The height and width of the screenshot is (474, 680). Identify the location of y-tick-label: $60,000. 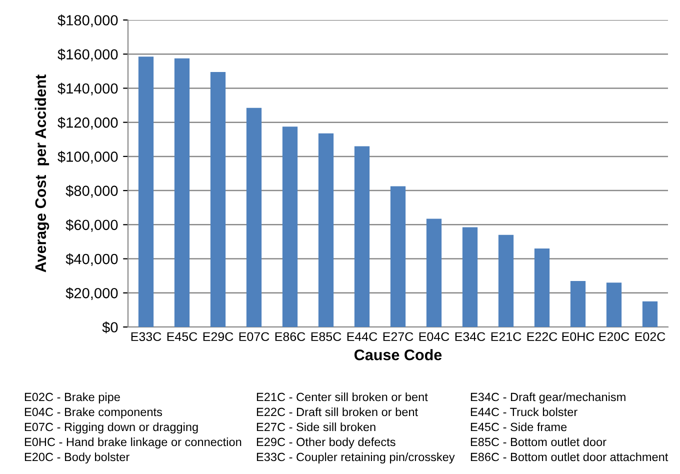
(92, 225).